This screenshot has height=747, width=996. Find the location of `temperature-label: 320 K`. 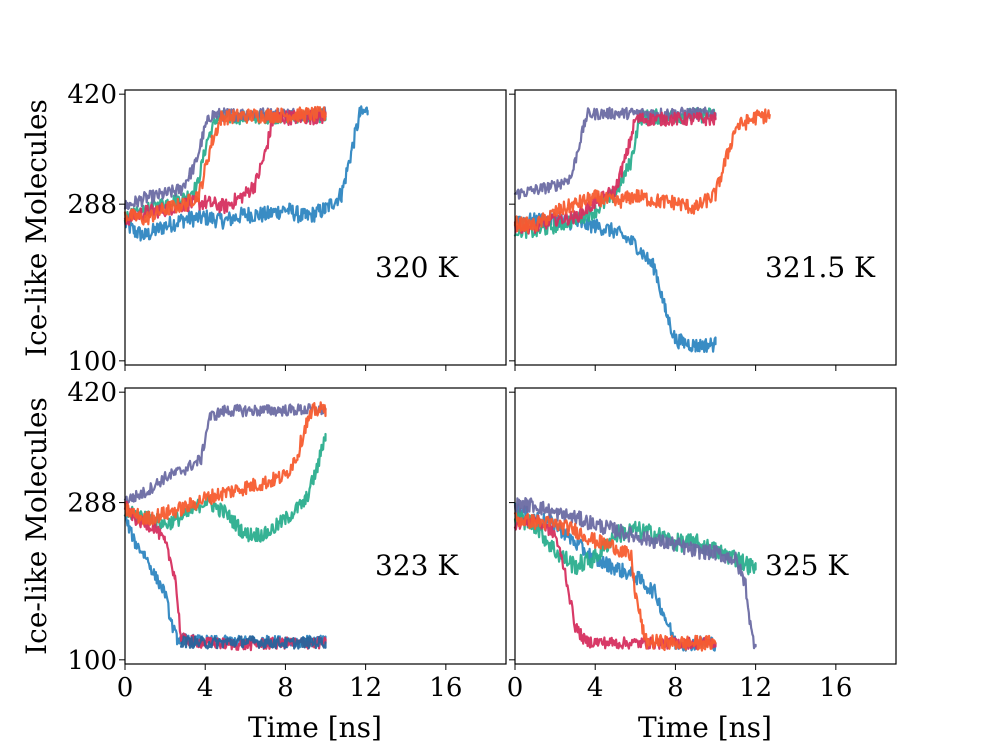

temperature-label: 320 K is located at coordinates (417, 267).